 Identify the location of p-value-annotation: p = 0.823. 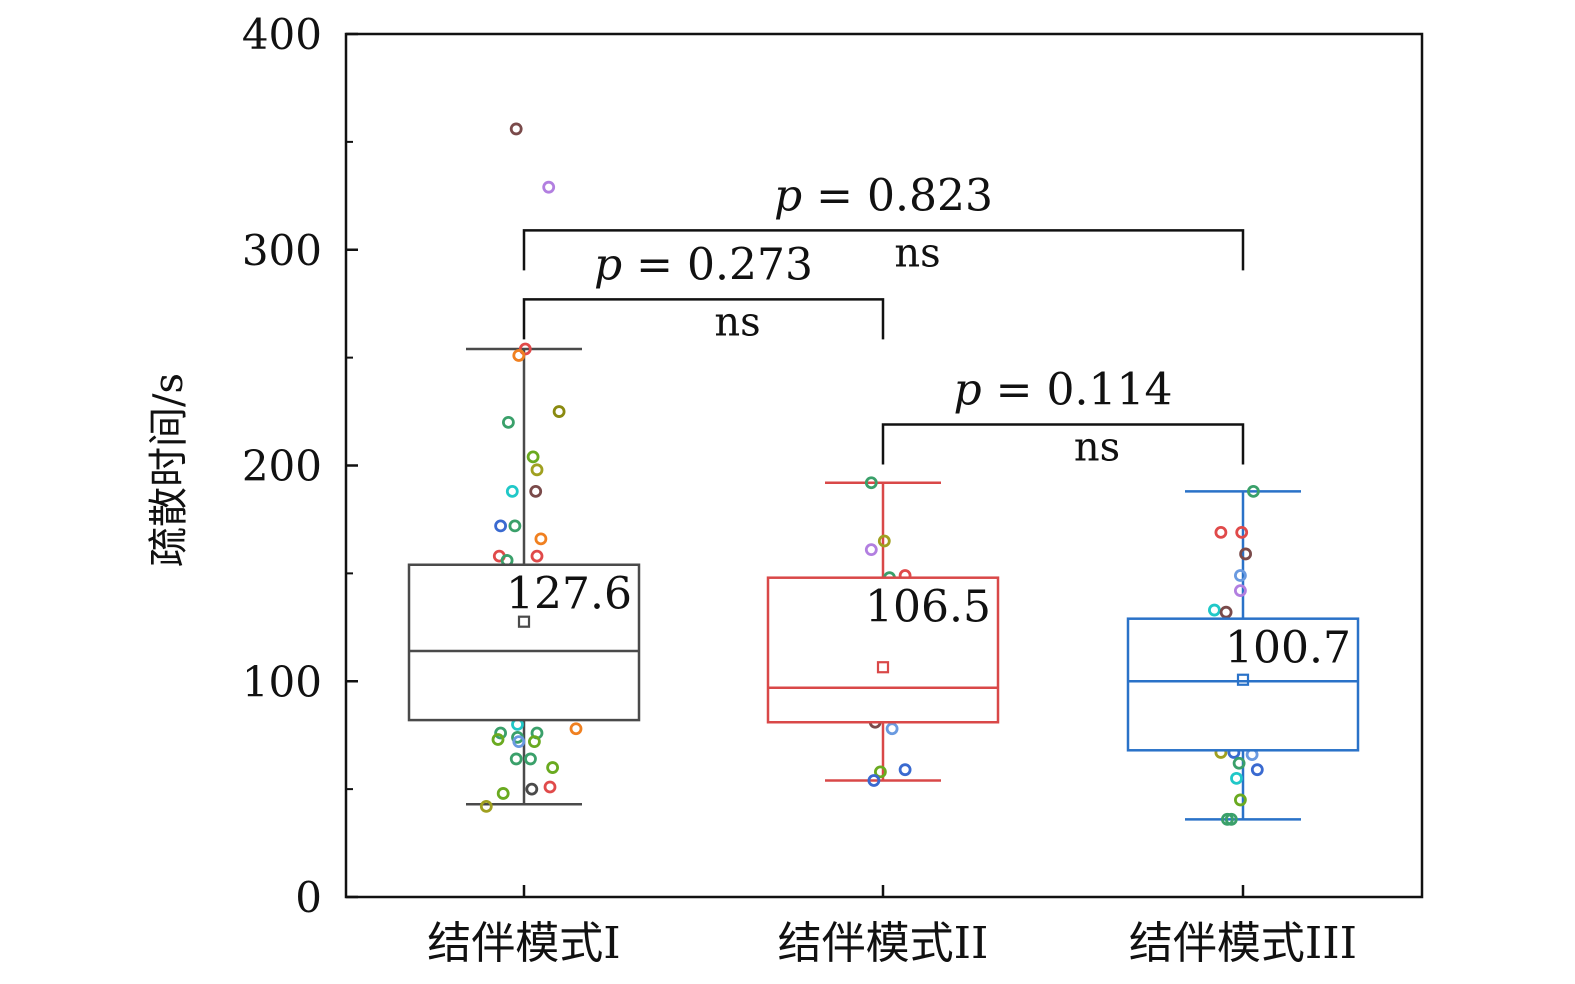
(883, 195).